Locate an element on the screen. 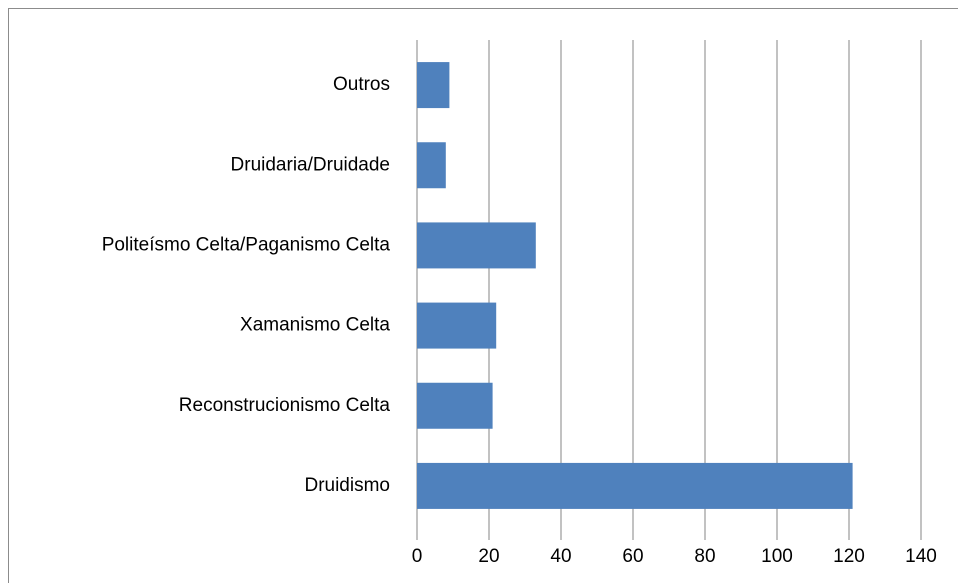 The height and width of the screenshot is (583, 958). x-tick-label: 120 is located at coordinates (849, 556).